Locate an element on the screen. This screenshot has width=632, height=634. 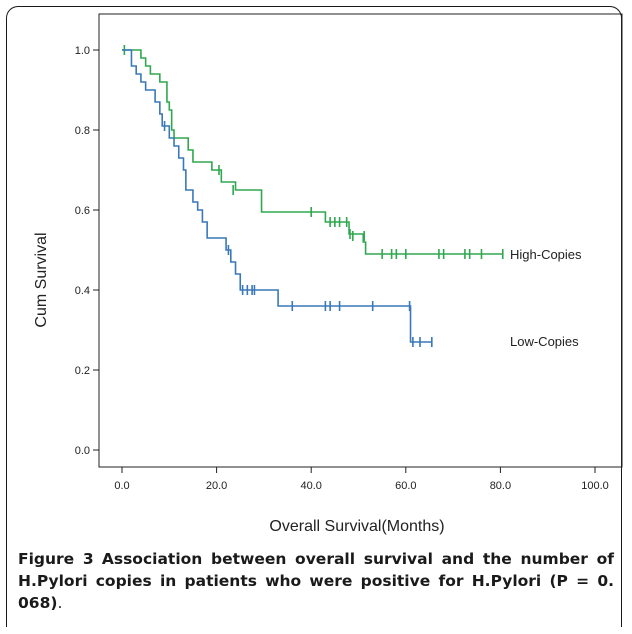
x-tick-label: 0.0 is located at coordinates (121, 486).